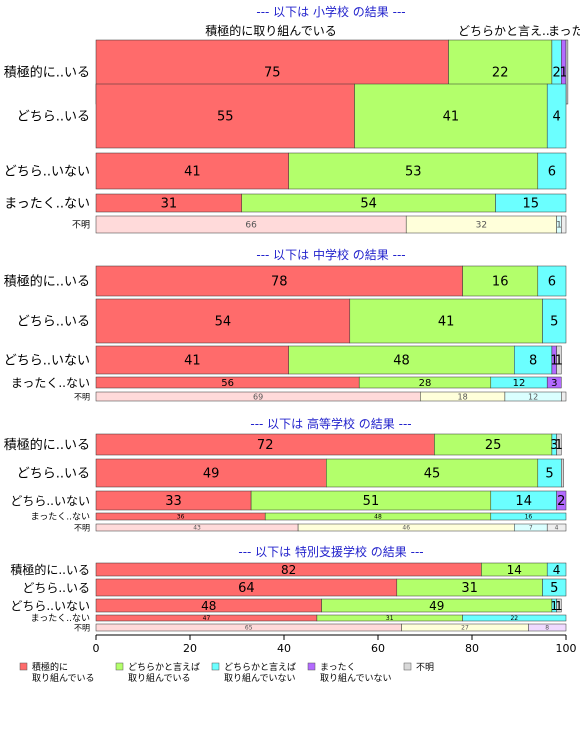  Describe the element at coordinates (566, 648) in the screenshot. I see `tick-label: 100` at that location.